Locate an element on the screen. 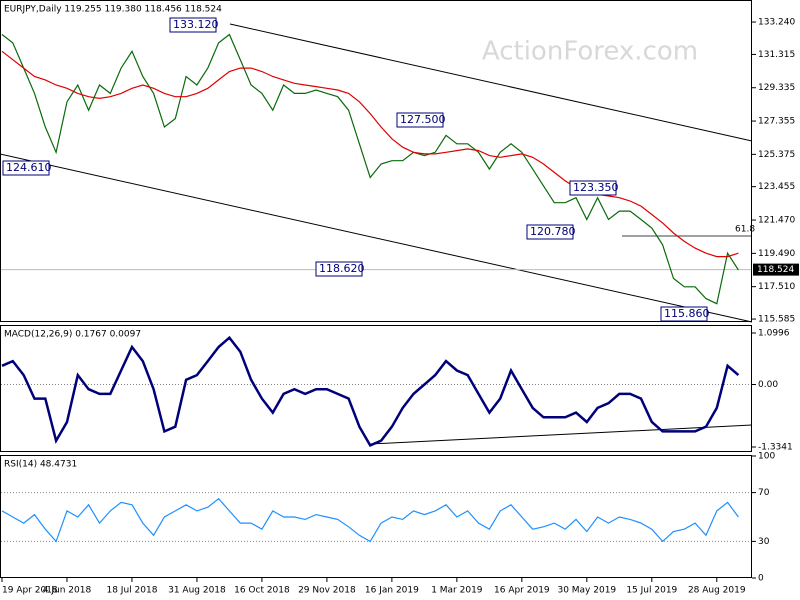 The width and height of the screenshot is (800, 600). y-tick-label: 70 is located at coordinates (764, 493).